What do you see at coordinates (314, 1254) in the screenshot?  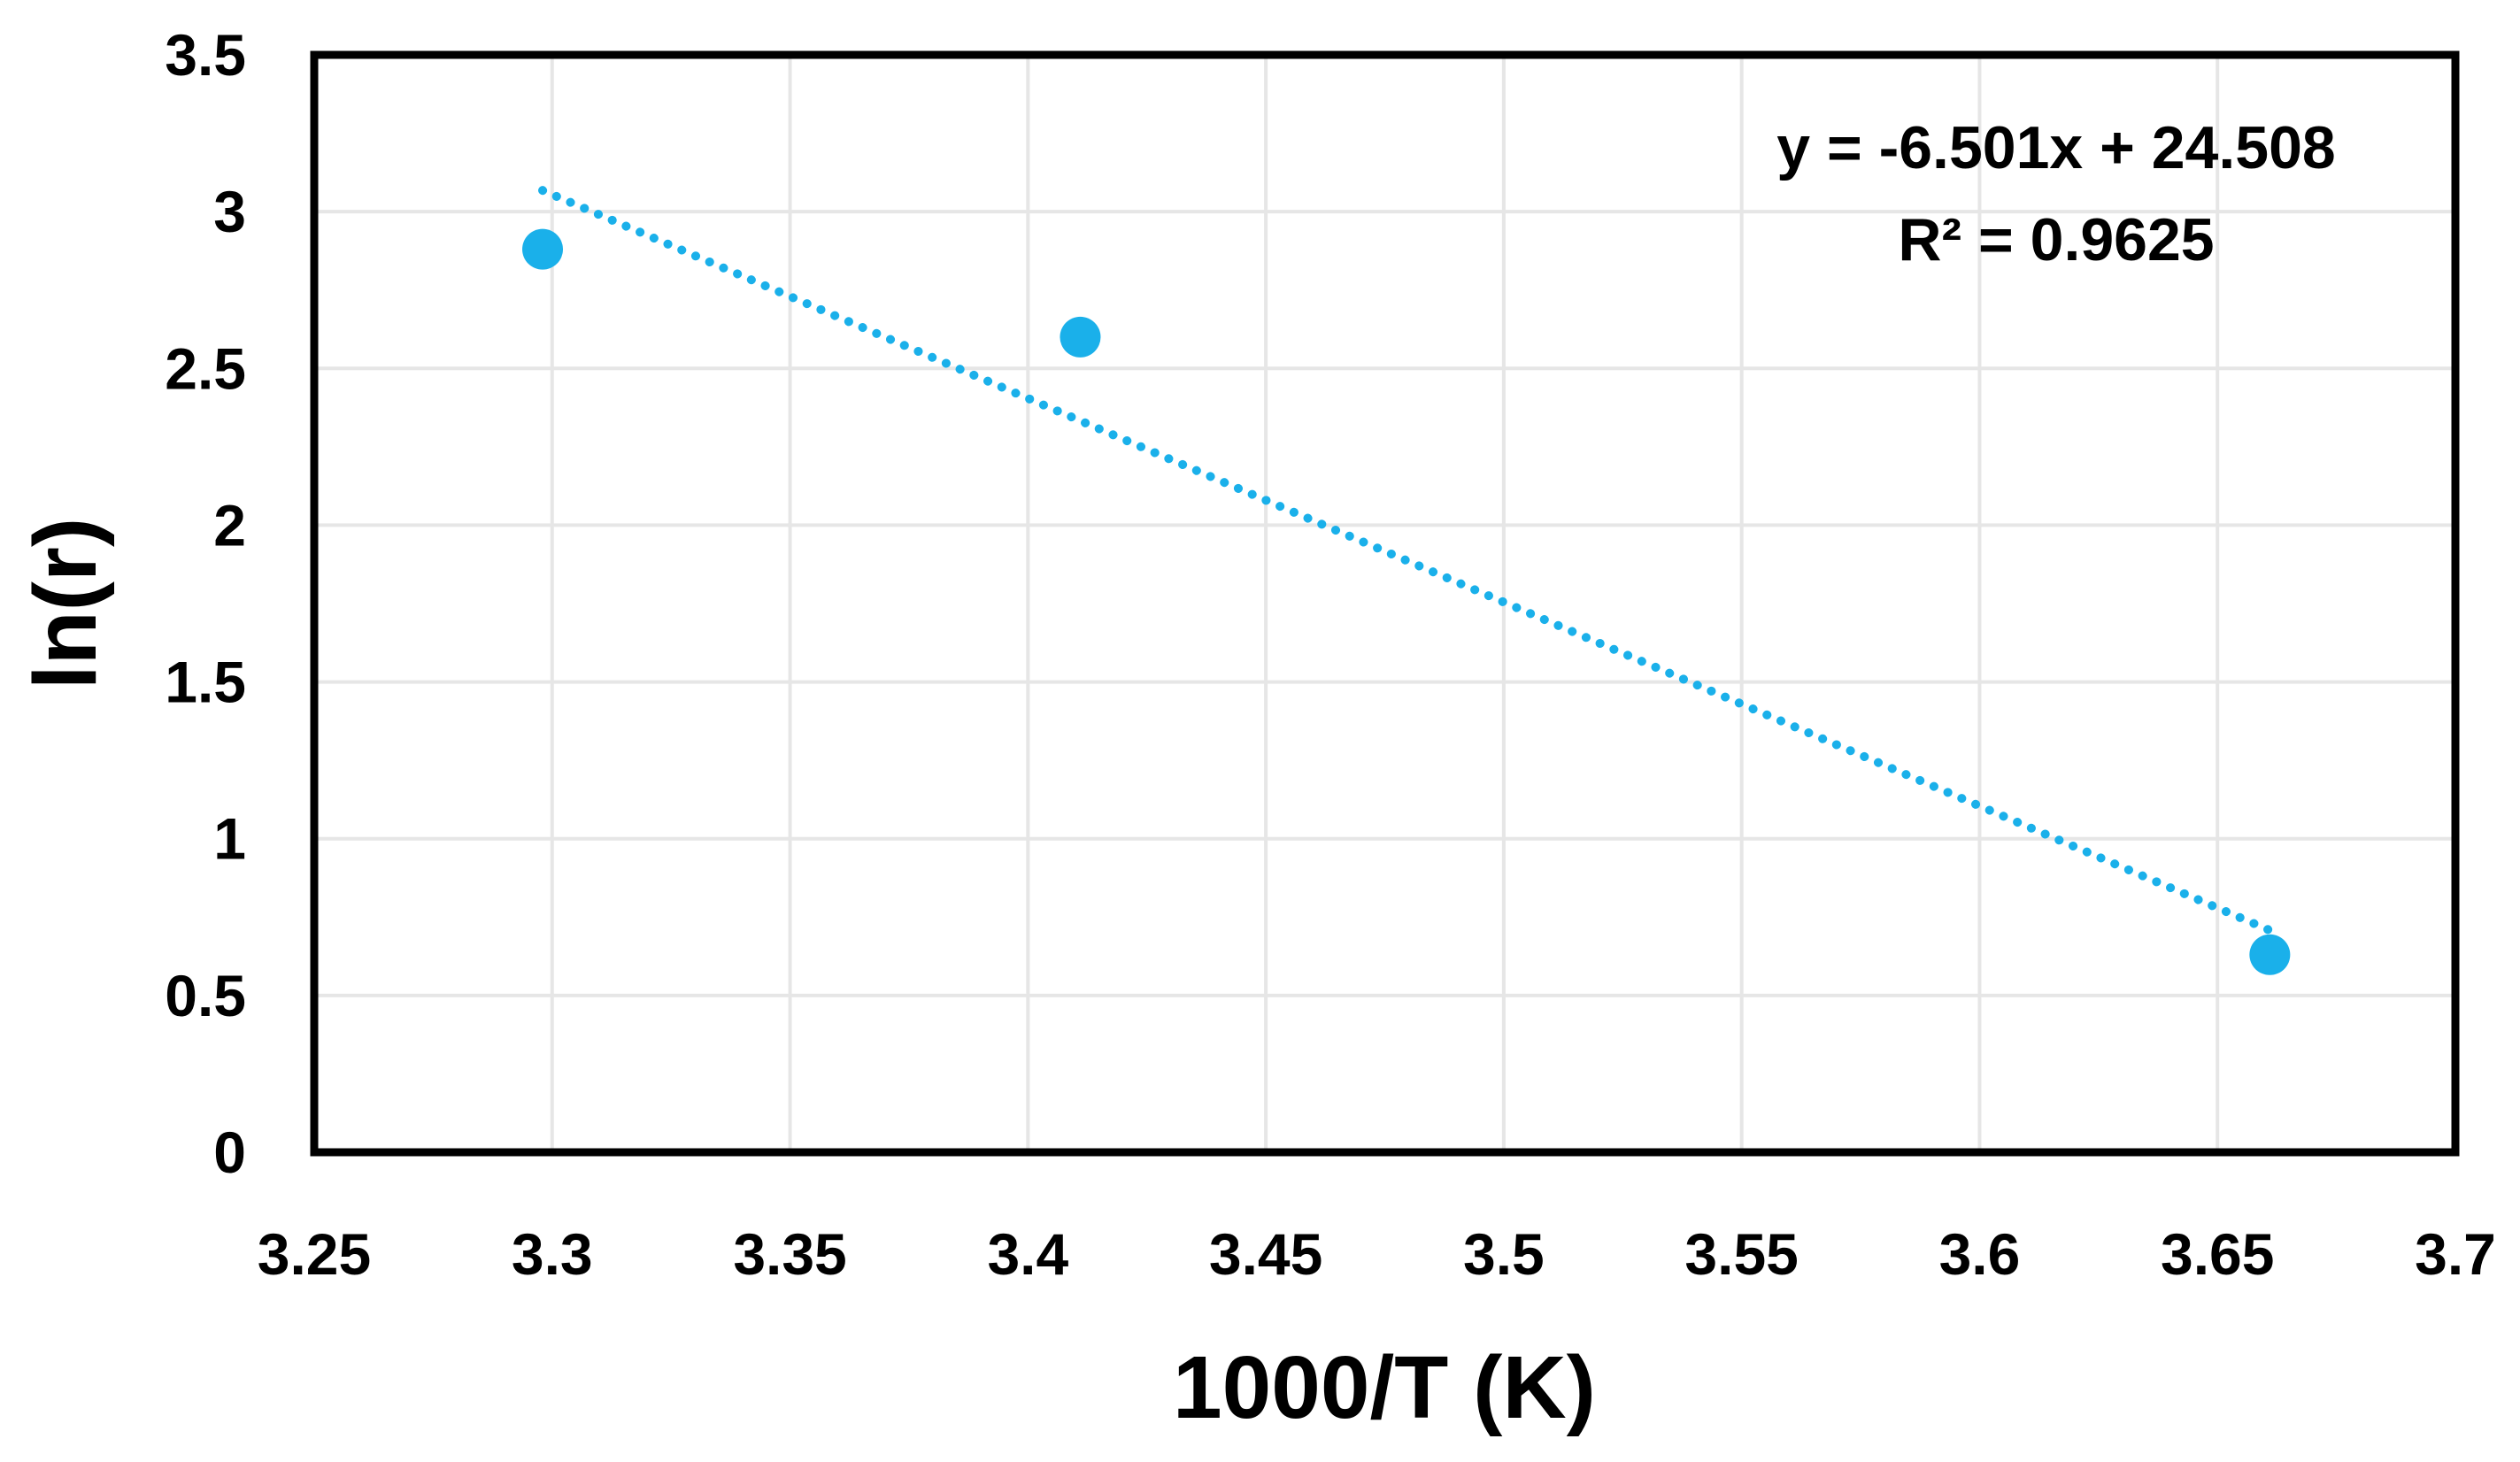 I see `x-tick-label: 3.25` at bounding box center [314, 1254].